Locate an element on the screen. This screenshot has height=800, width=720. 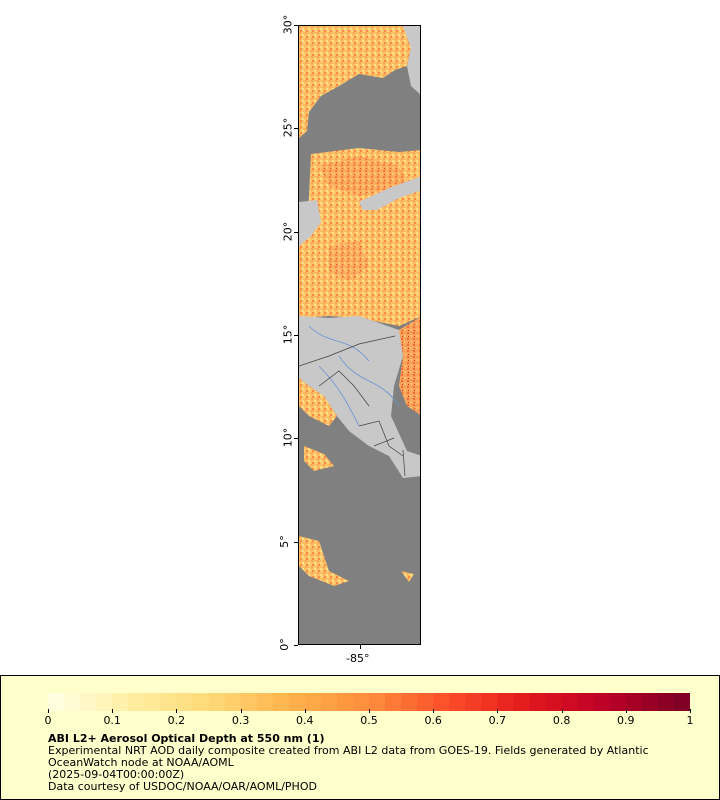
y-tick-label: 30° is located at coordinates (288, 24).